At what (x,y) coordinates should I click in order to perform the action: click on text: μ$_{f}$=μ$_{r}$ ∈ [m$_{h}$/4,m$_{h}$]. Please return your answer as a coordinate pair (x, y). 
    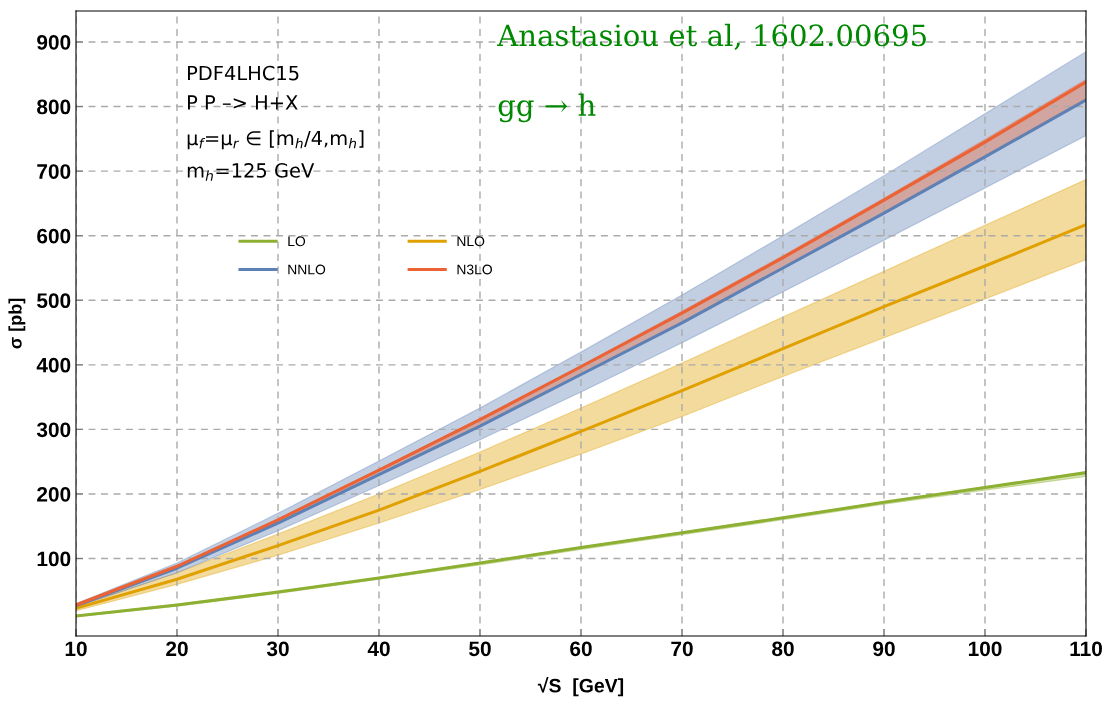
    Looking at the image, I should click on (275, 140).